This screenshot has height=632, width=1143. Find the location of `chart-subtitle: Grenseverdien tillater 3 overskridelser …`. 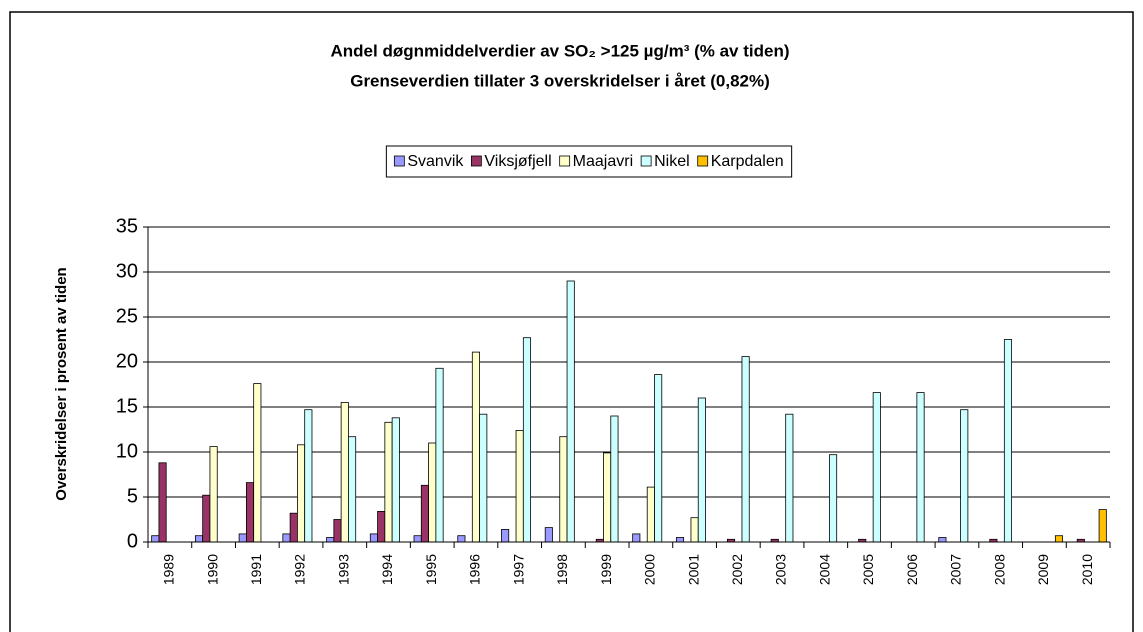

chart-subtitle: Grenseverdien tillater 3 overskridelser … is located at coordinates (560, 80).